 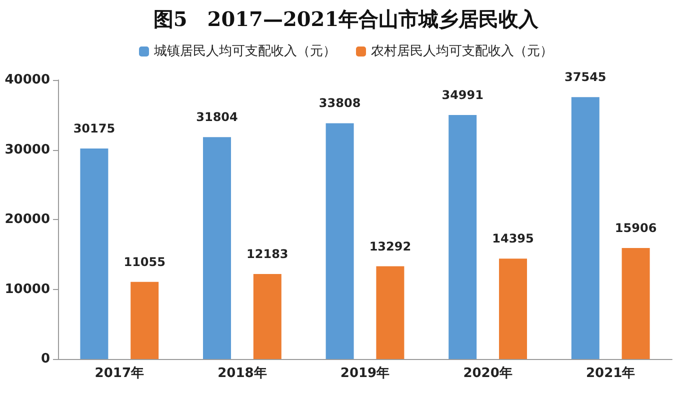 I want to click on data-label: 11055, so click(x=145, y=261).